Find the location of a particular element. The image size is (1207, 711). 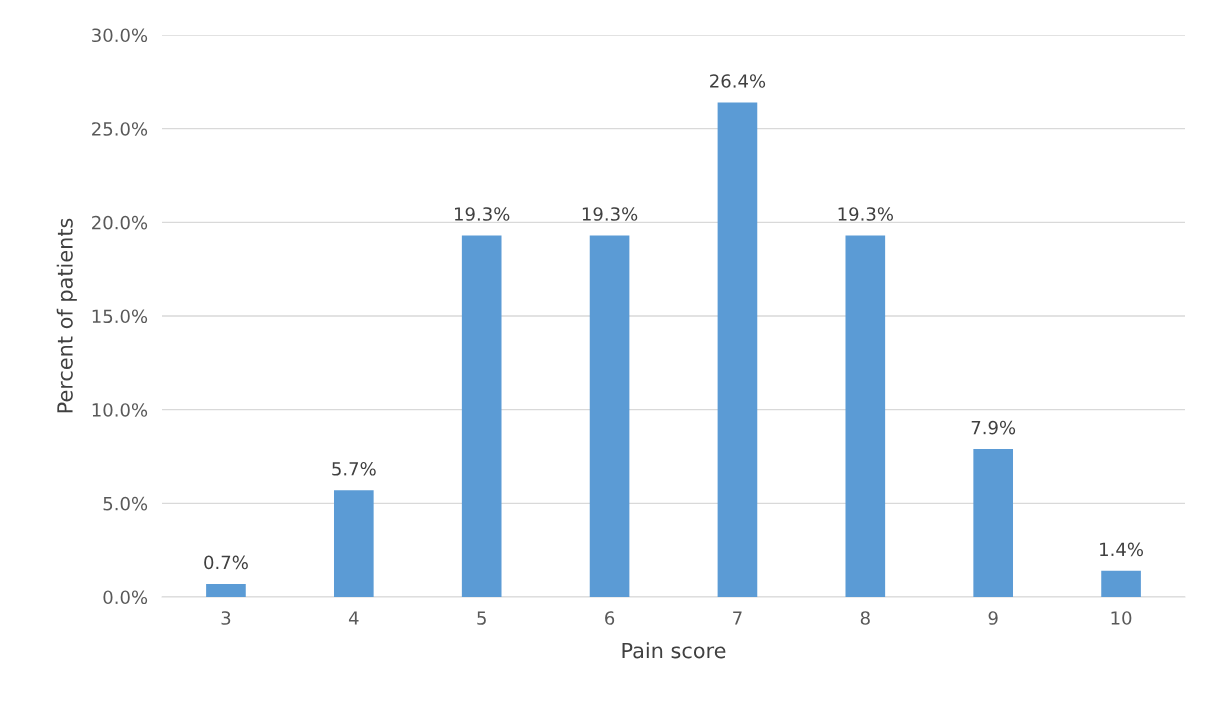

y-tick-label: 10.0% is located at coordinates (120, 410).